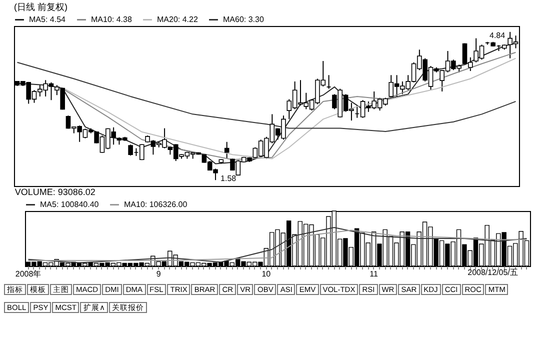  I want to click on x-tick-label: 2008年, so click(28, 274).